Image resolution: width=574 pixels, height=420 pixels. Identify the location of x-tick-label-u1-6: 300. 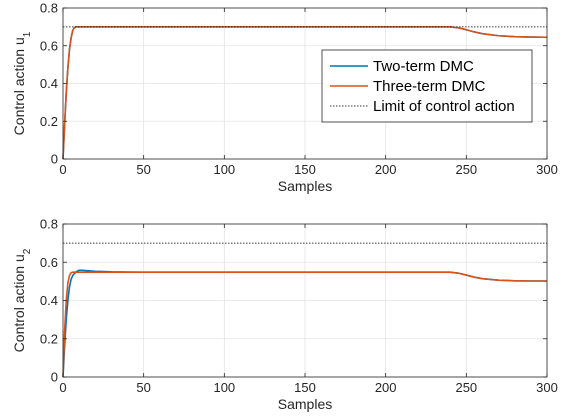
(547, 169).